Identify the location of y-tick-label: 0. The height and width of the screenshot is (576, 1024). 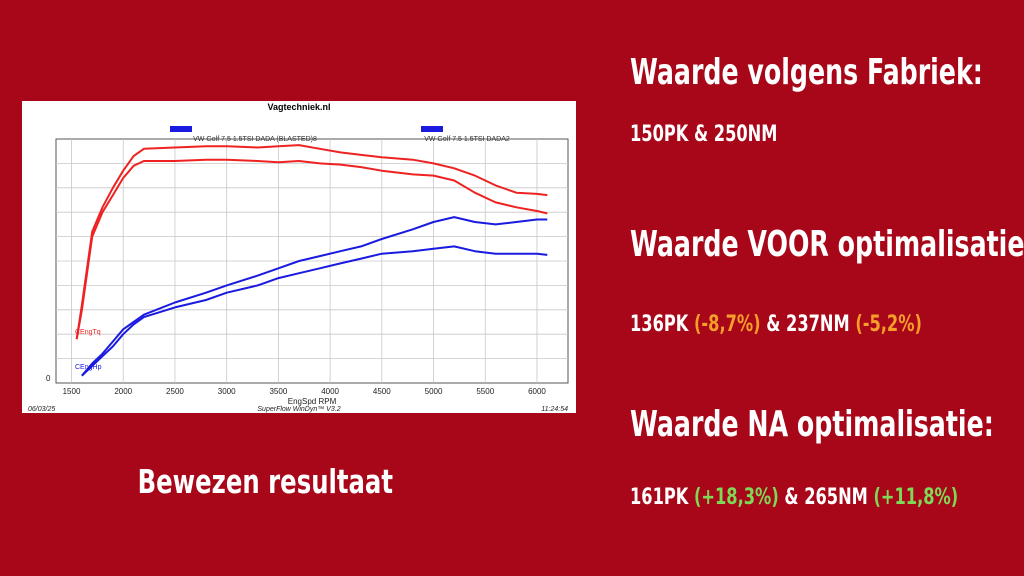
(48, 378).